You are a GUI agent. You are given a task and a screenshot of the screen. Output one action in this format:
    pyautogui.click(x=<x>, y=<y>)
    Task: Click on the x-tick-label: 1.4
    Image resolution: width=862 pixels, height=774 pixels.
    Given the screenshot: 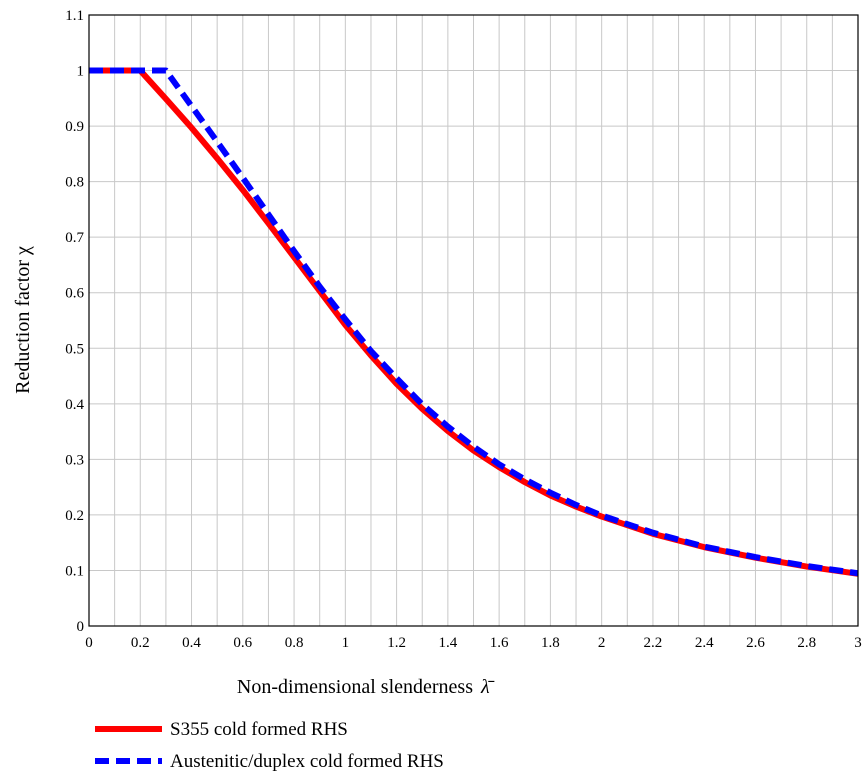 What is the action you would take?
    pyautogui.click(x=447, y=643)
    